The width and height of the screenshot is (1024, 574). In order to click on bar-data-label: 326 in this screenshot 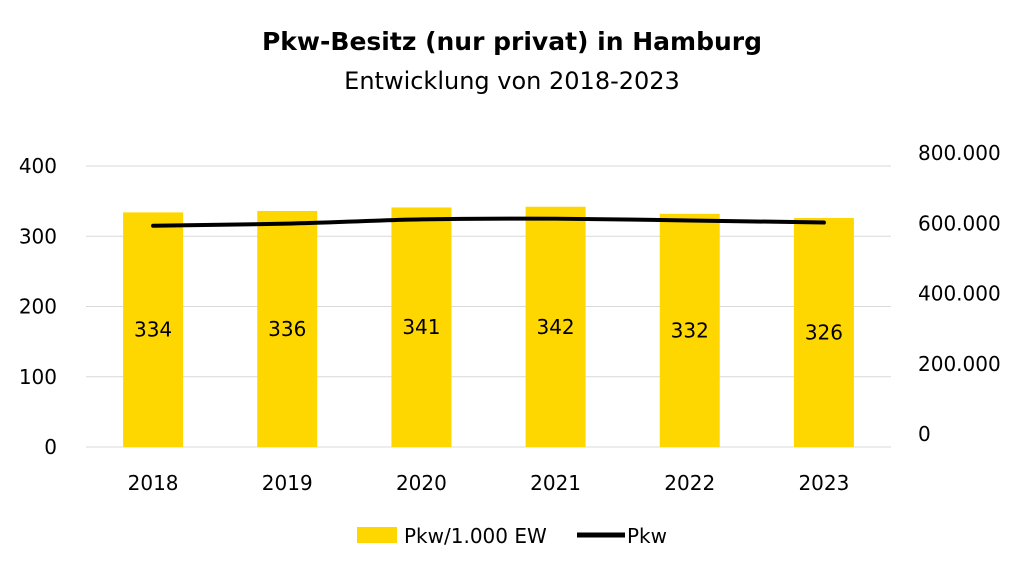, I will do `click(824, 332)`.